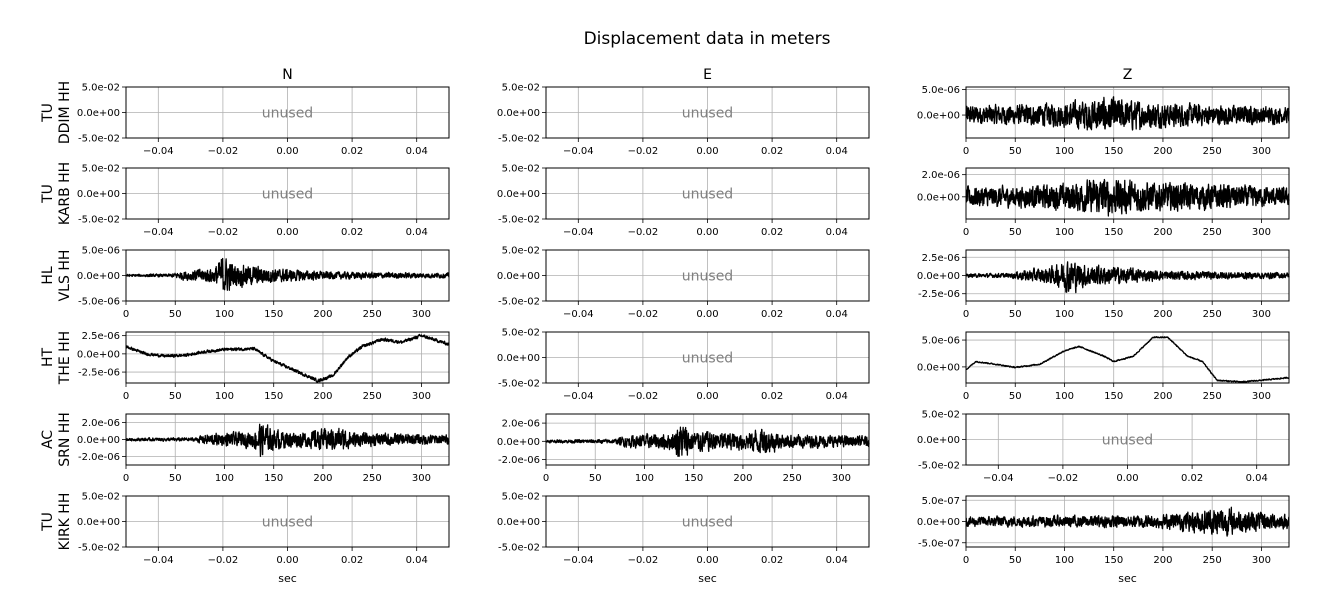 The image size is (1318, 616). What do you see at coordinates (1162, 396) in the screenshot?
I see `xtick-label-r3c2: 200` at bounding box center [1162, 396].